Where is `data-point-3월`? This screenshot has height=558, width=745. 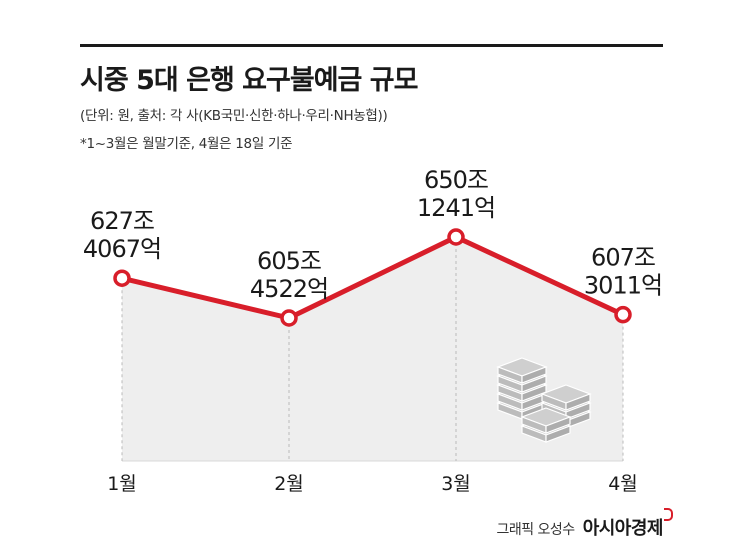
data-point-3월 is located at coordinates (456, 237).